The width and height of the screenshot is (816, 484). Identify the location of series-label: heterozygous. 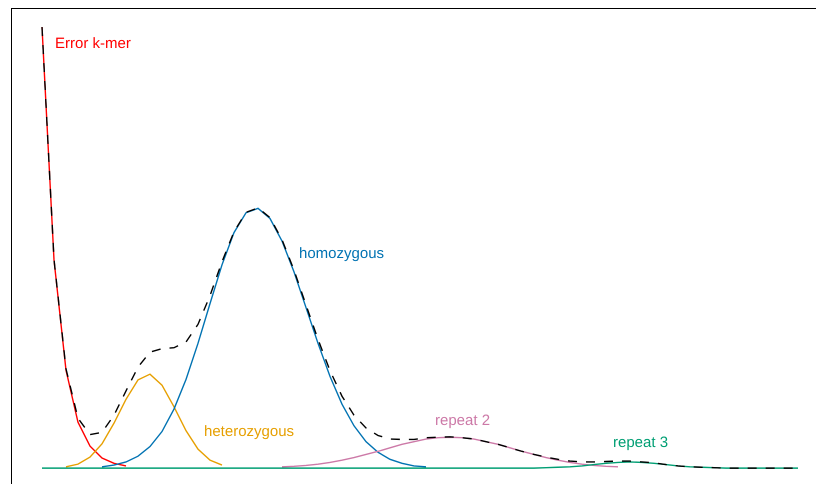
(249, 431).